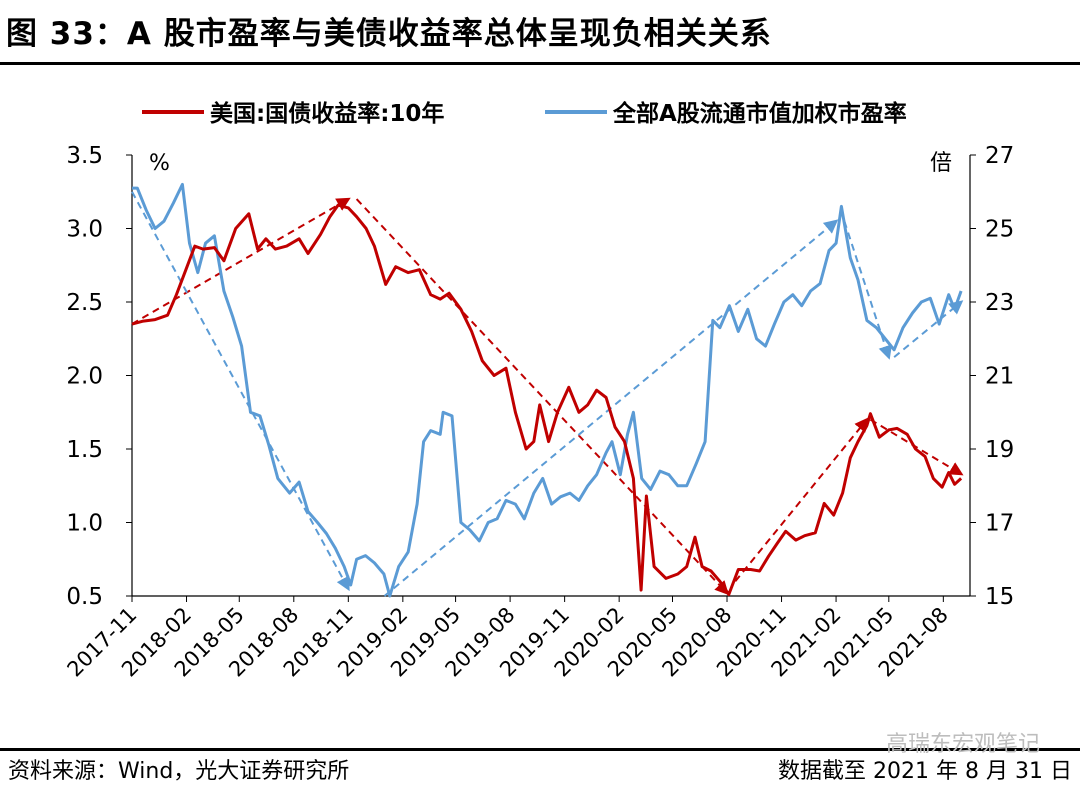 The image size is (1080, 789). I want to click on right-tick-label: 15, so click(999, 597).